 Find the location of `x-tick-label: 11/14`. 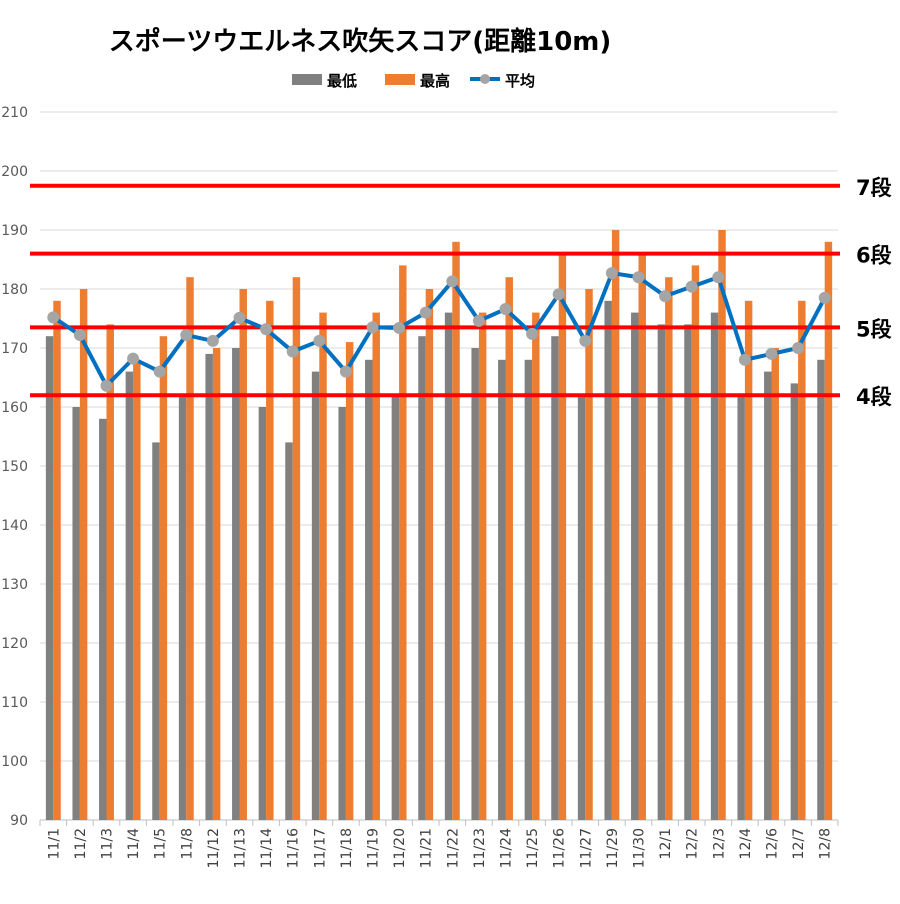

x-tick-label: 11/14 is located at coordinates (267, 848).